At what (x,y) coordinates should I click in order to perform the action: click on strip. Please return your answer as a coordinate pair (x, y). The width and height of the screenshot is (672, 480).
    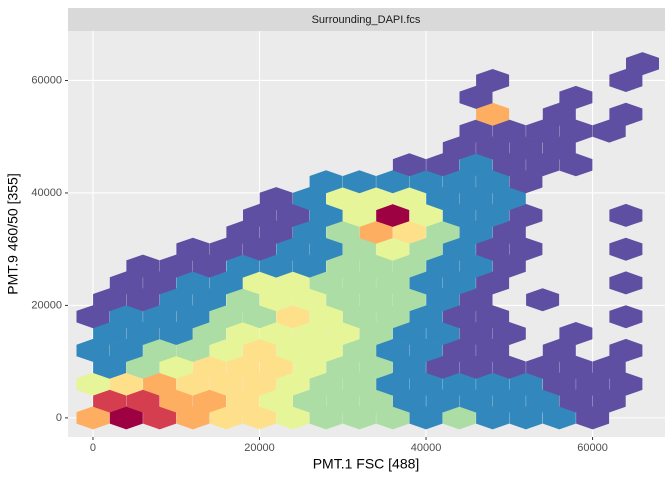
    Looking at the image, I should click on (366, 19).